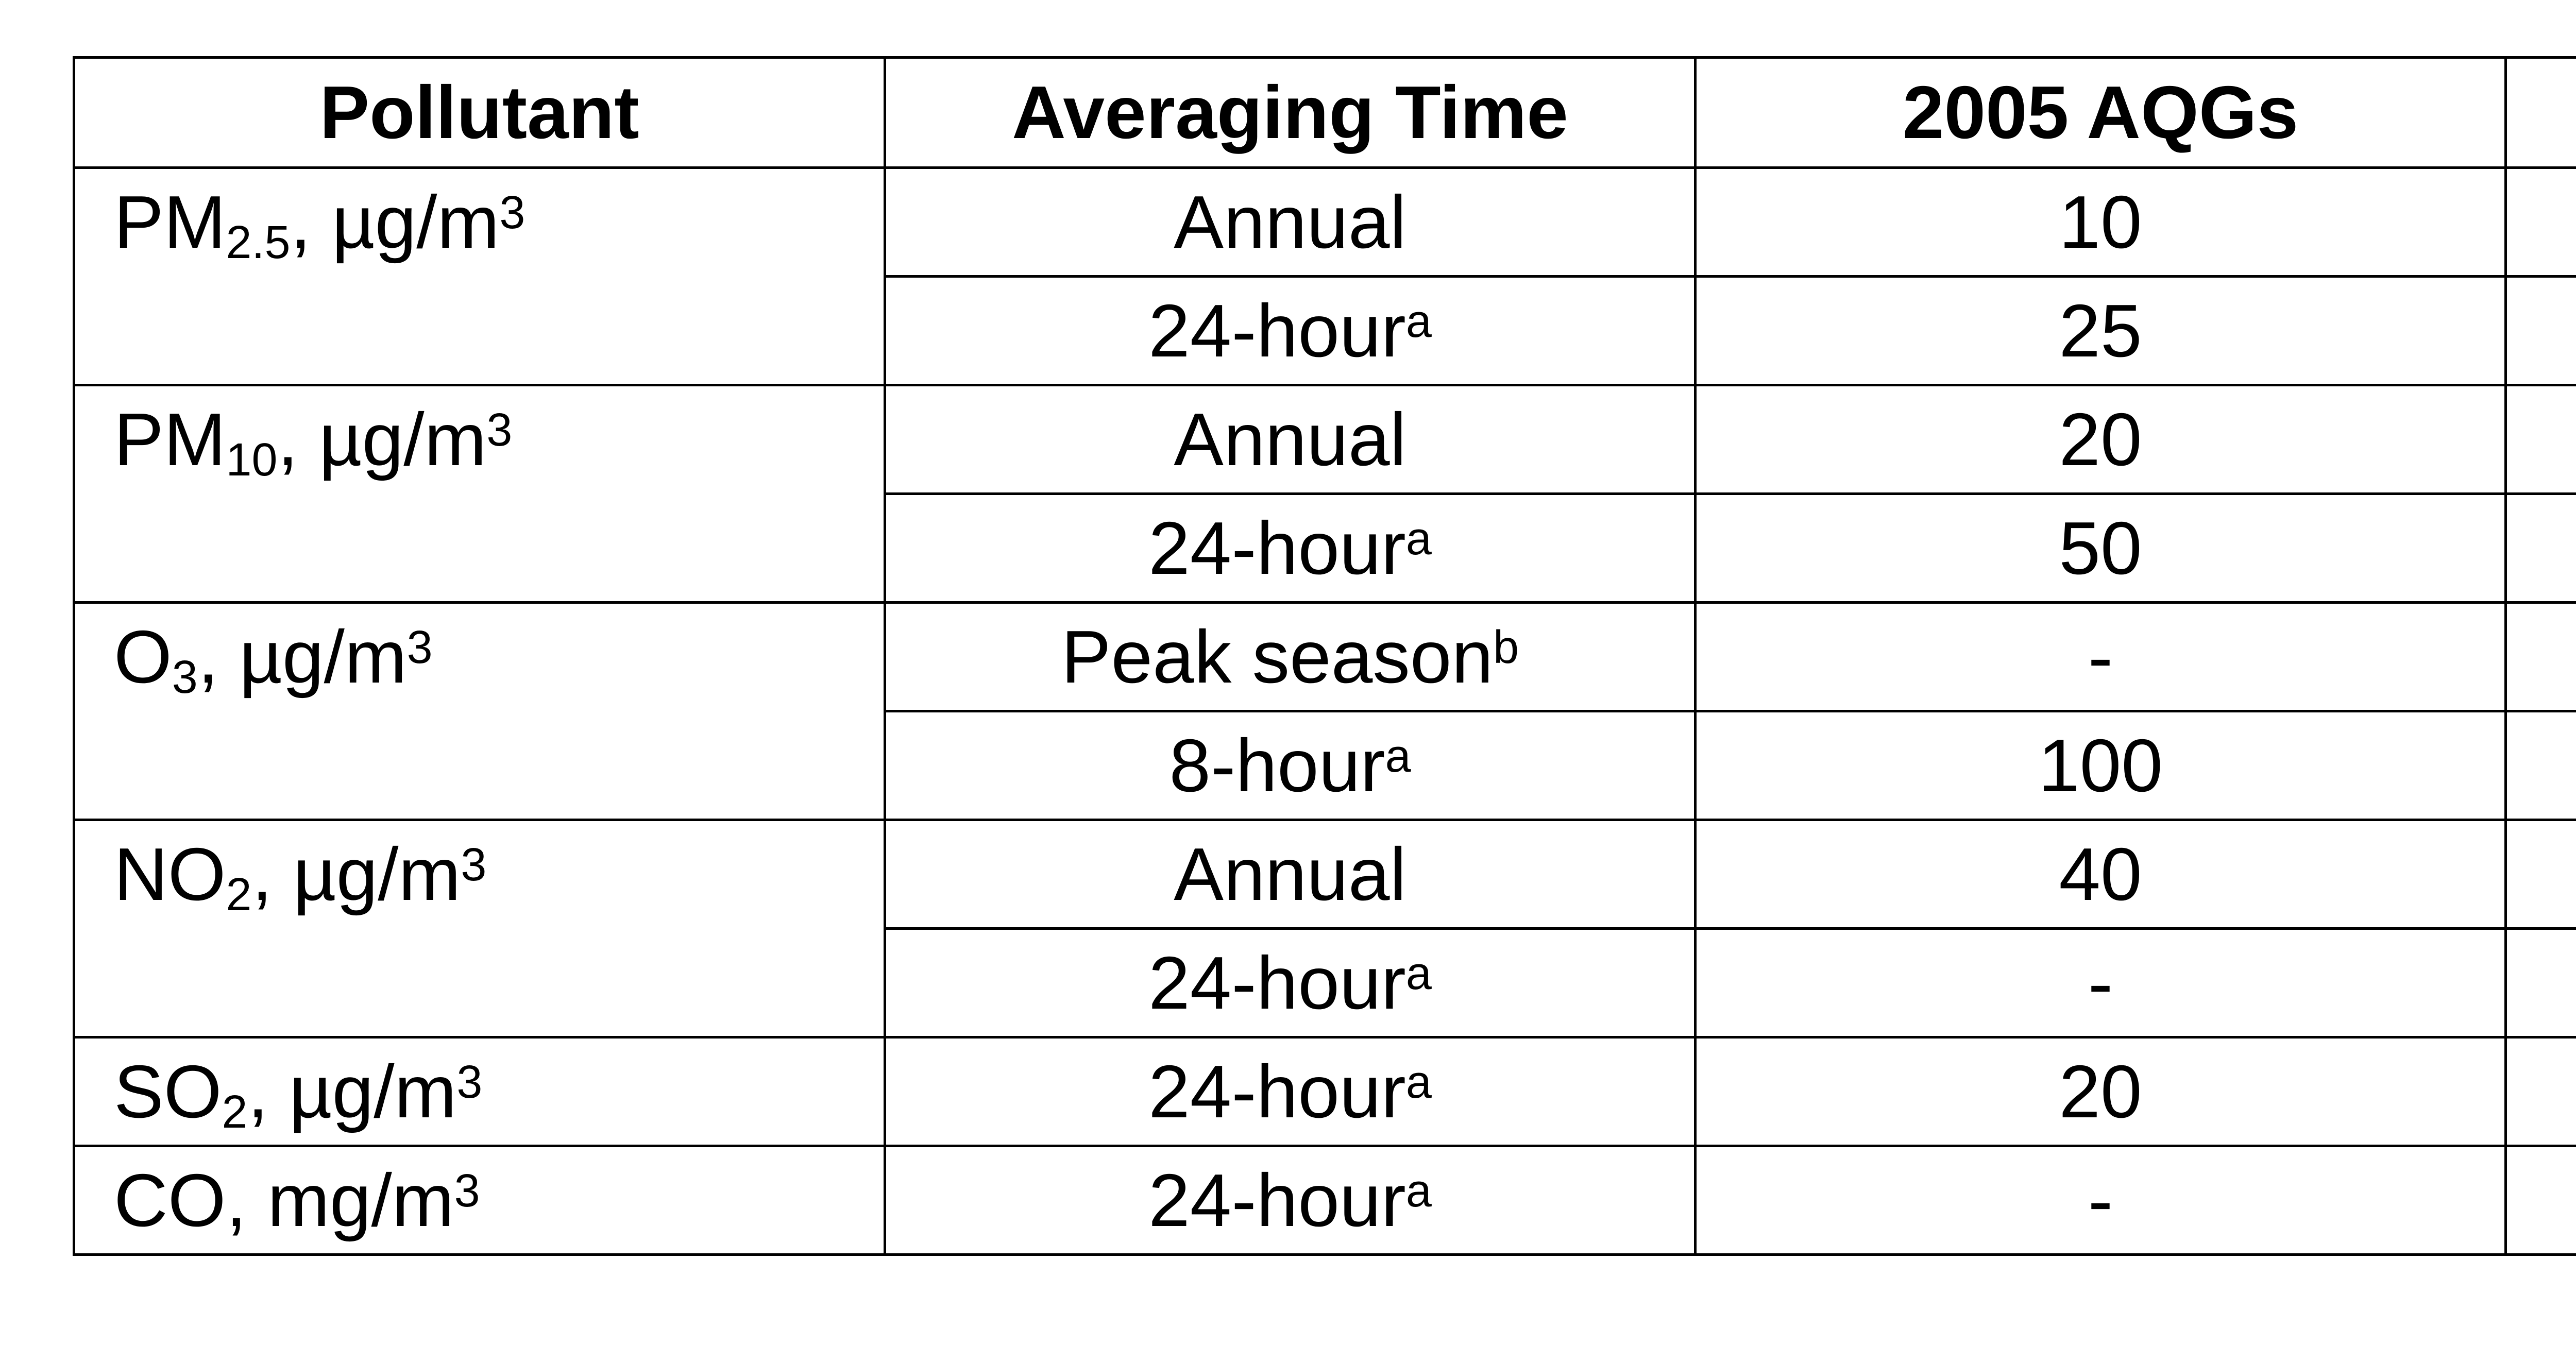  Describe the element at coordinates (170, 1201) in the screenshot. I see `pollutant-formula: CO` at that location.